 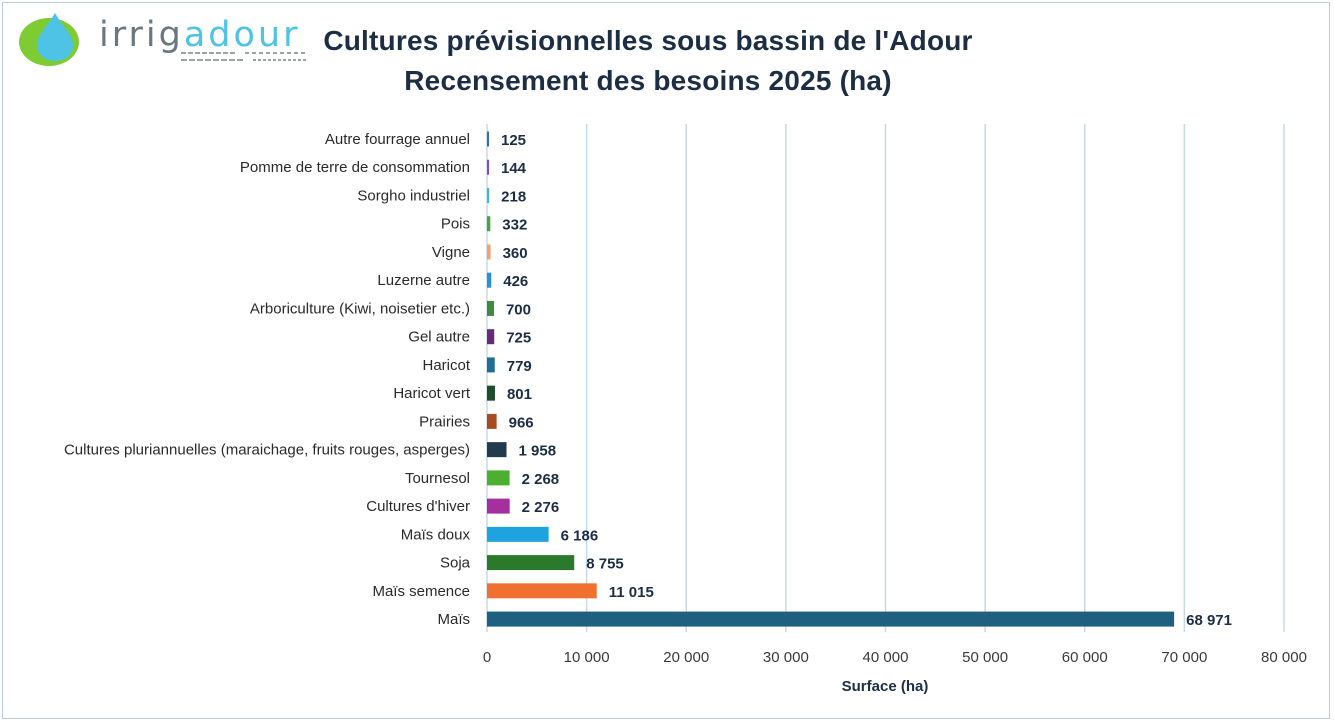 What do you see at coordinates (444, 421) in the screenshot?
I see `category-label-10: Prairies` at bounding box center [444, 421].